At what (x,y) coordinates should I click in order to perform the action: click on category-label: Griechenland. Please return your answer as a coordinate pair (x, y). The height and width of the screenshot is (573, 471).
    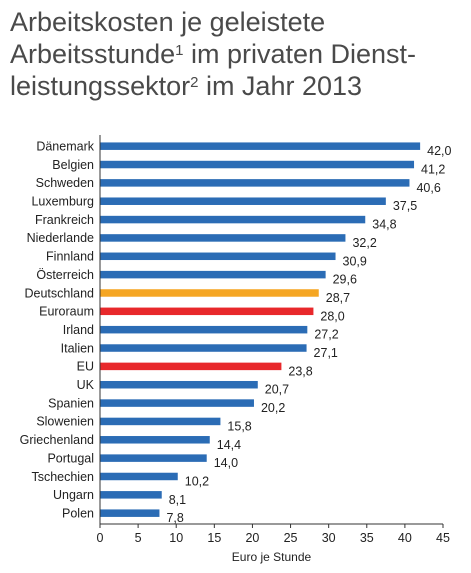
    Looking at the image, I should click on (57, 440).